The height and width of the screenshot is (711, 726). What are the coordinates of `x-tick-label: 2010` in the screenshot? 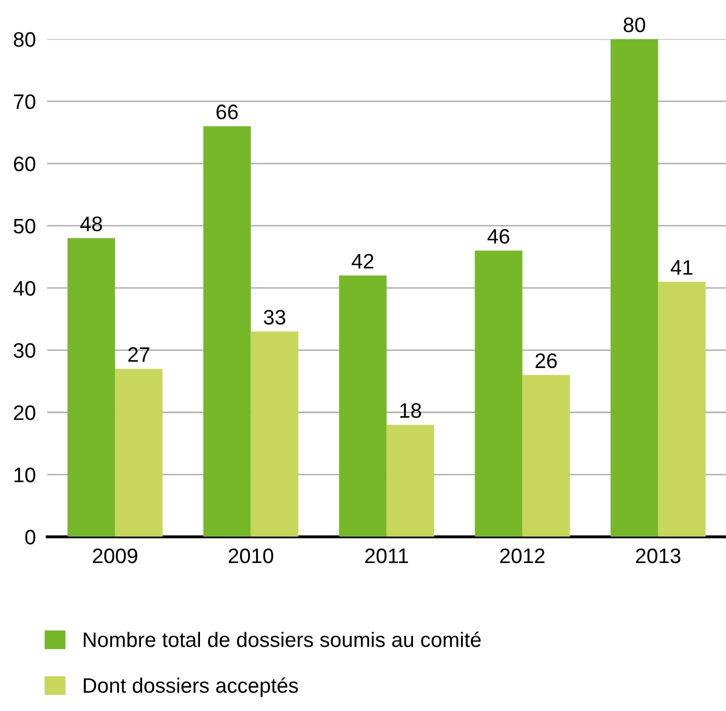 It's located at (251, 556).